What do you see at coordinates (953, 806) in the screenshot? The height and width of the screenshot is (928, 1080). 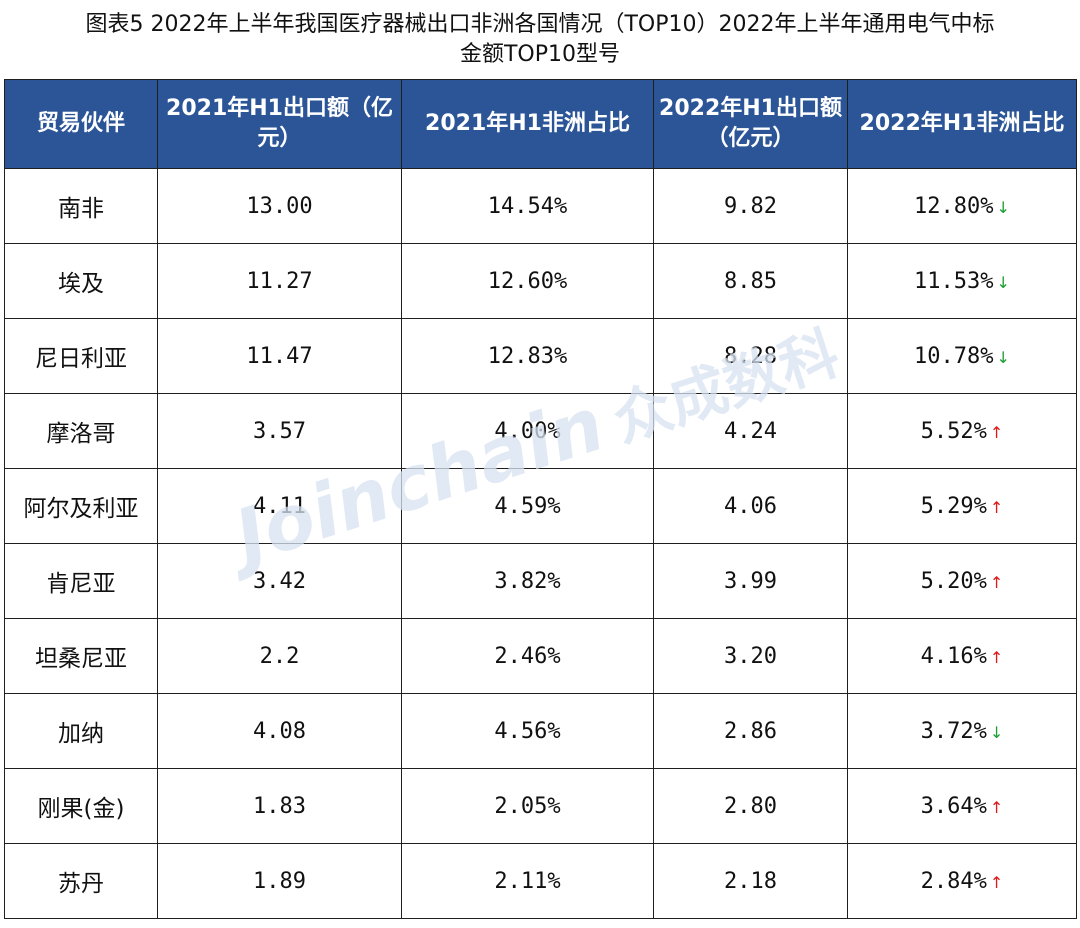 I see `share-2022-value: 3.64%` at bounding box center [953, 806].